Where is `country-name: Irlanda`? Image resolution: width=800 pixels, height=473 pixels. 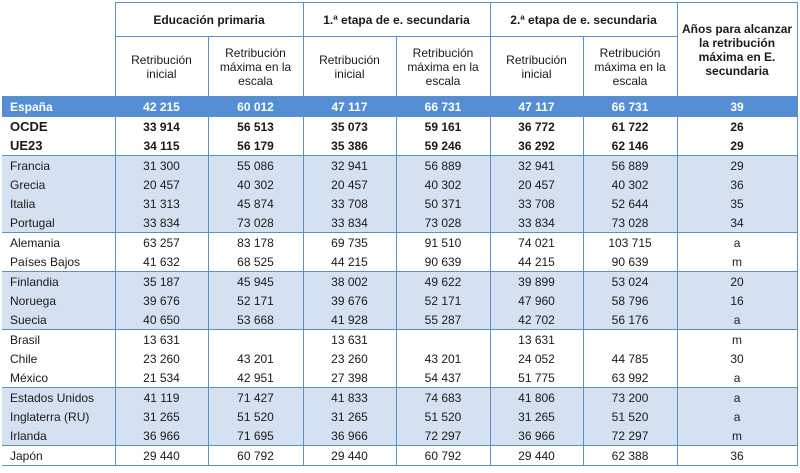
country-name: Irlanda is located at coordinates (59, 436).